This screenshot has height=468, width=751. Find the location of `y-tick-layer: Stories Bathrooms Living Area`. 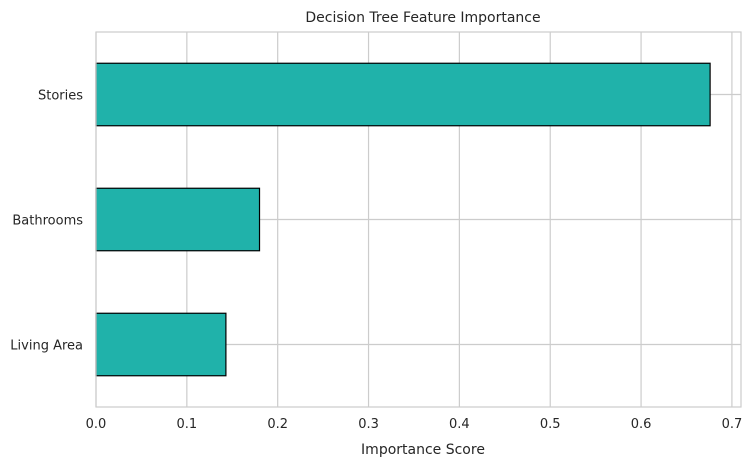

y-tick-layer: Stories Bathrooms Living Area is located at coordinates (46, 221).